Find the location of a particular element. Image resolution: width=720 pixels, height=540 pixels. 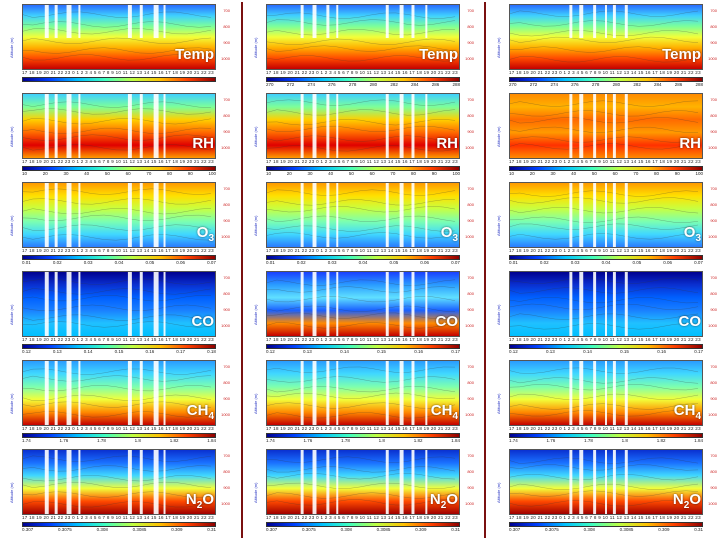

contour-plot is located at coordinates (119, 215).